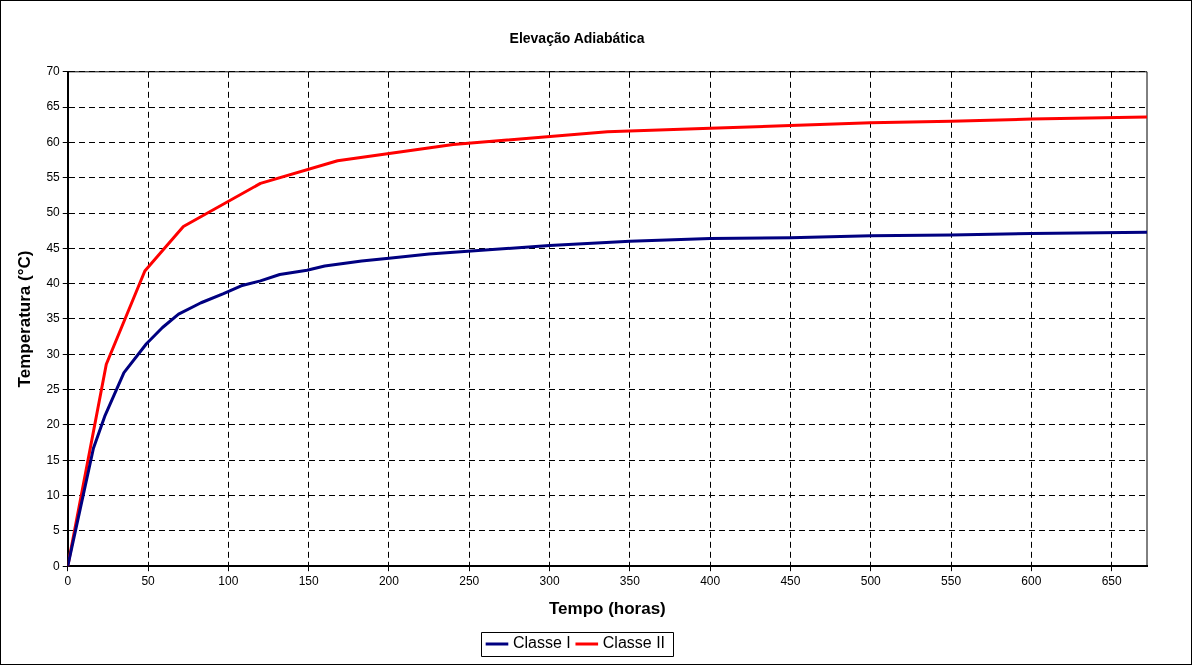 This screenshot has width=1192, height=665. Describe the element at coordinates (53, 388) in the screenshot. I see `y-tick-label: 25` at that location.